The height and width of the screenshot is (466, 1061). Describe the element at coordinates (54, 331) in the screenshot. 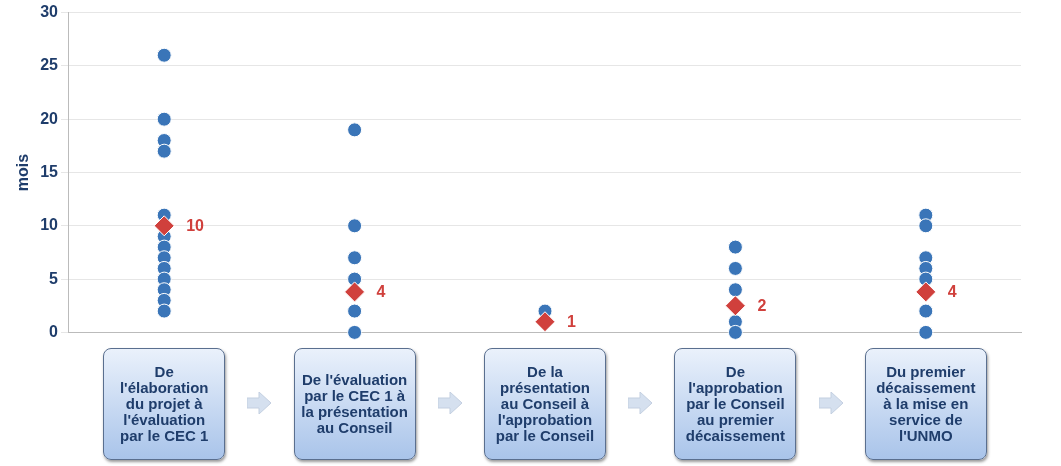

I see `y-tick-label: 0` at that location.